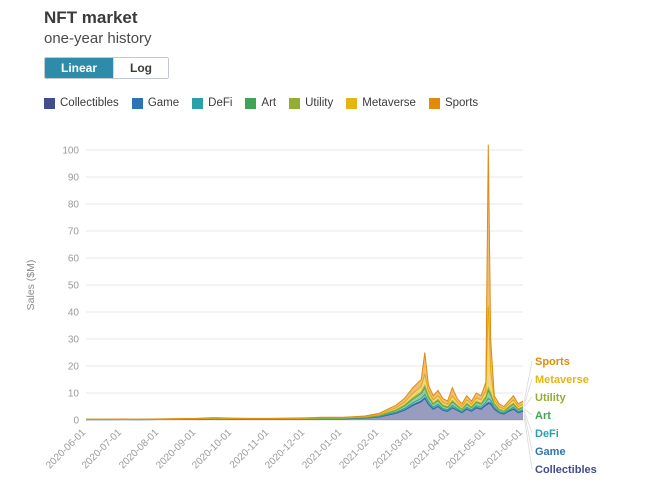 Image resolution: width=650 pixels, height=489 pixels. What do you see at coordinates (74, 286) in the screenshot?
I see `y-tick-label: 50` at bounding box center [74, 286].